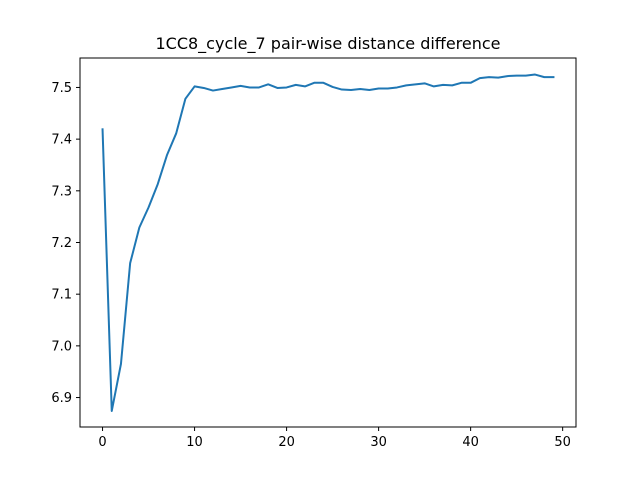 The width and height of the screenshot is (640, 480). What do you see at coordinates (470, 442) in the screenshot?
I see `x-tick-label: 40` at bounding box center [470, 442].